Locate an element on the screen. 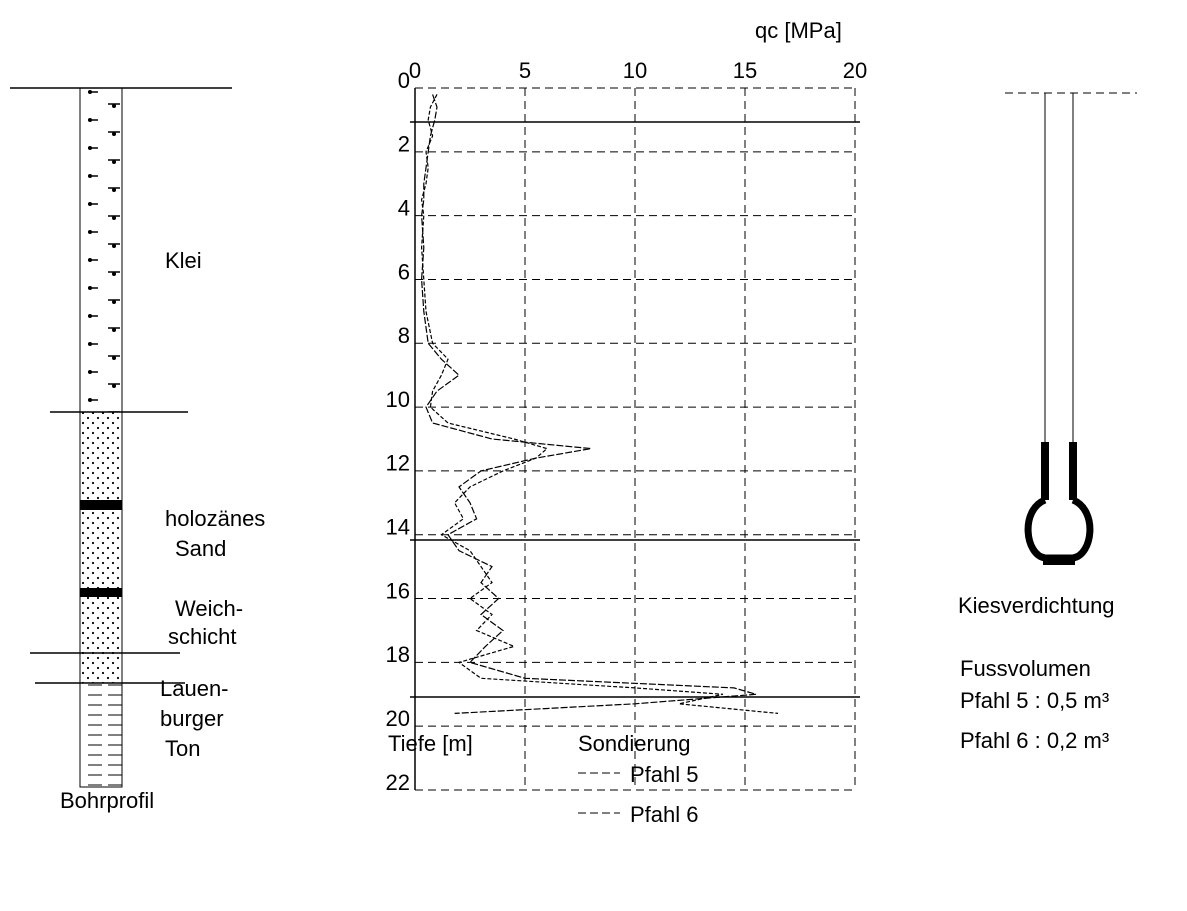  layer-label: Sand is located at coordinates (200, 548).